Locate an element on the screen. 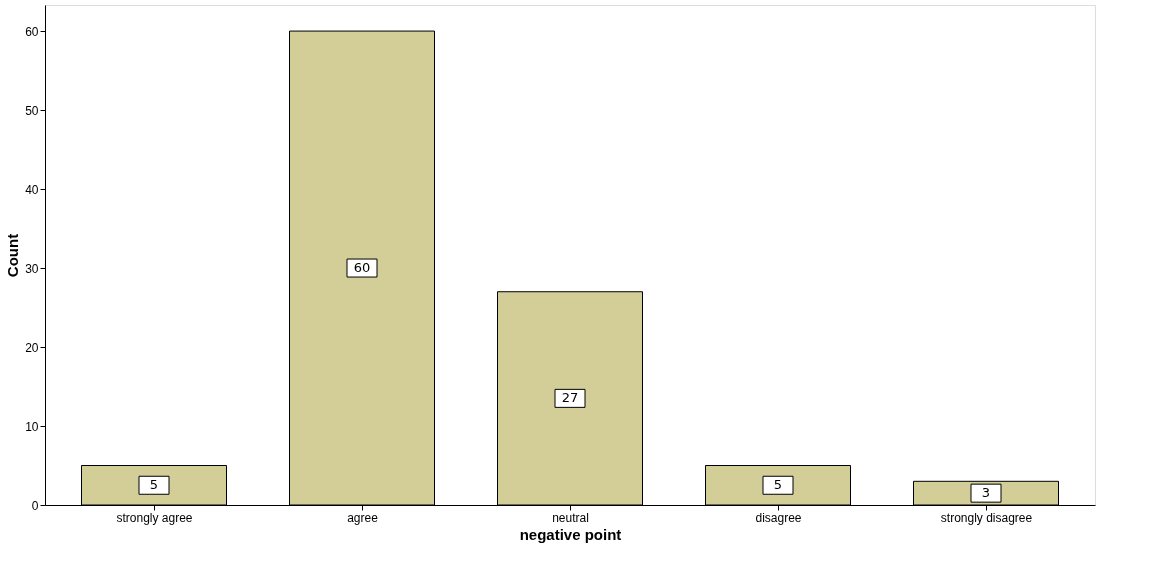 This screenshot has height=564, width=1166. y-tick-label: 40 is located at coordinates (32, 189).